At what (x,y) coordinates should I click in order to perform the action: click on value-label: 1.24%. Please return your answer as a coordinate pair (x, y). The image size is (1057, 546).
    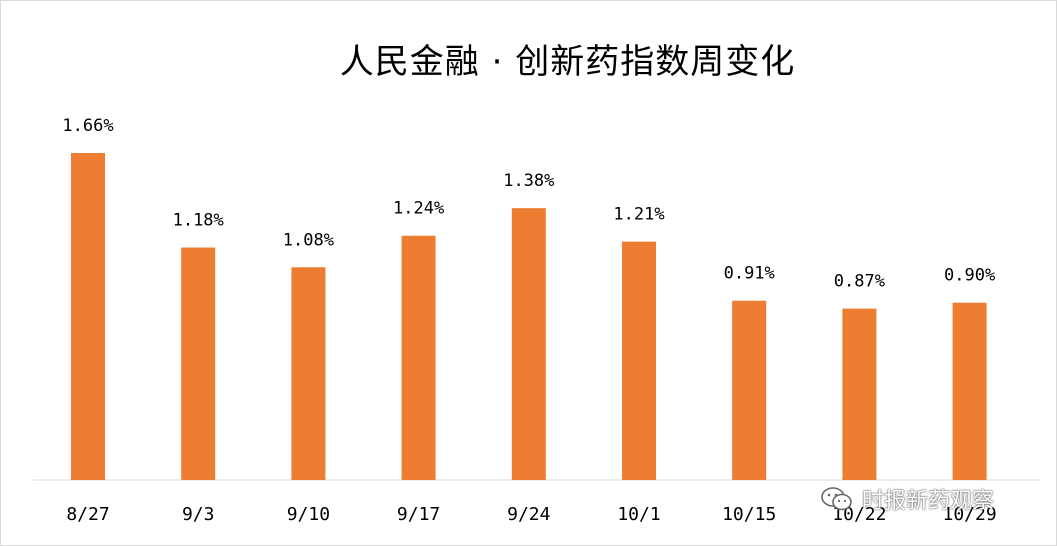
    Looking at the image, I should click on (418, 209).